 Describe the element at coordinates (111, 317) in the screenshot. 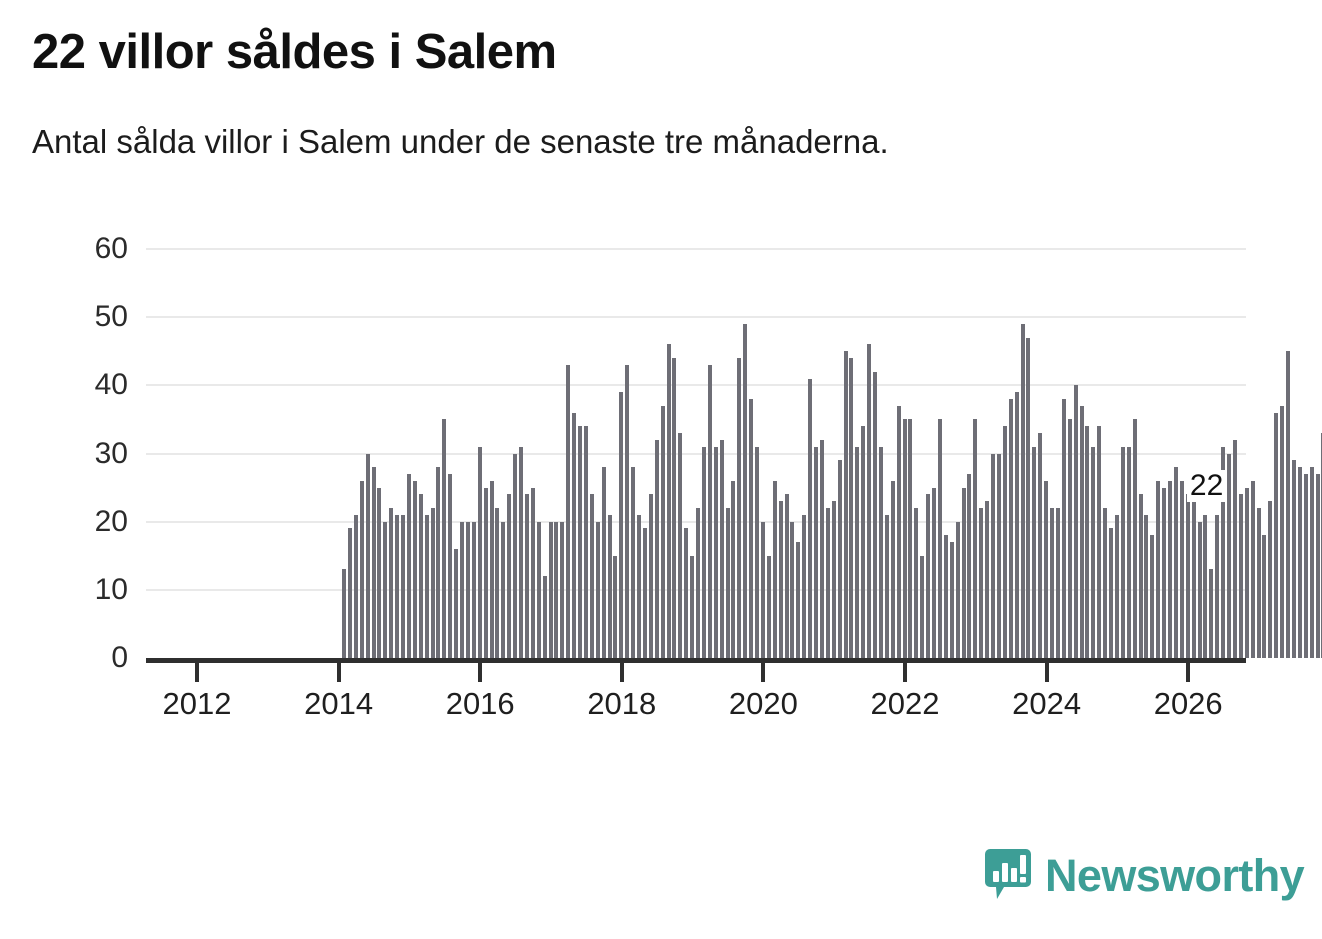

I see `y-axis-tick-label: 50` at that location.